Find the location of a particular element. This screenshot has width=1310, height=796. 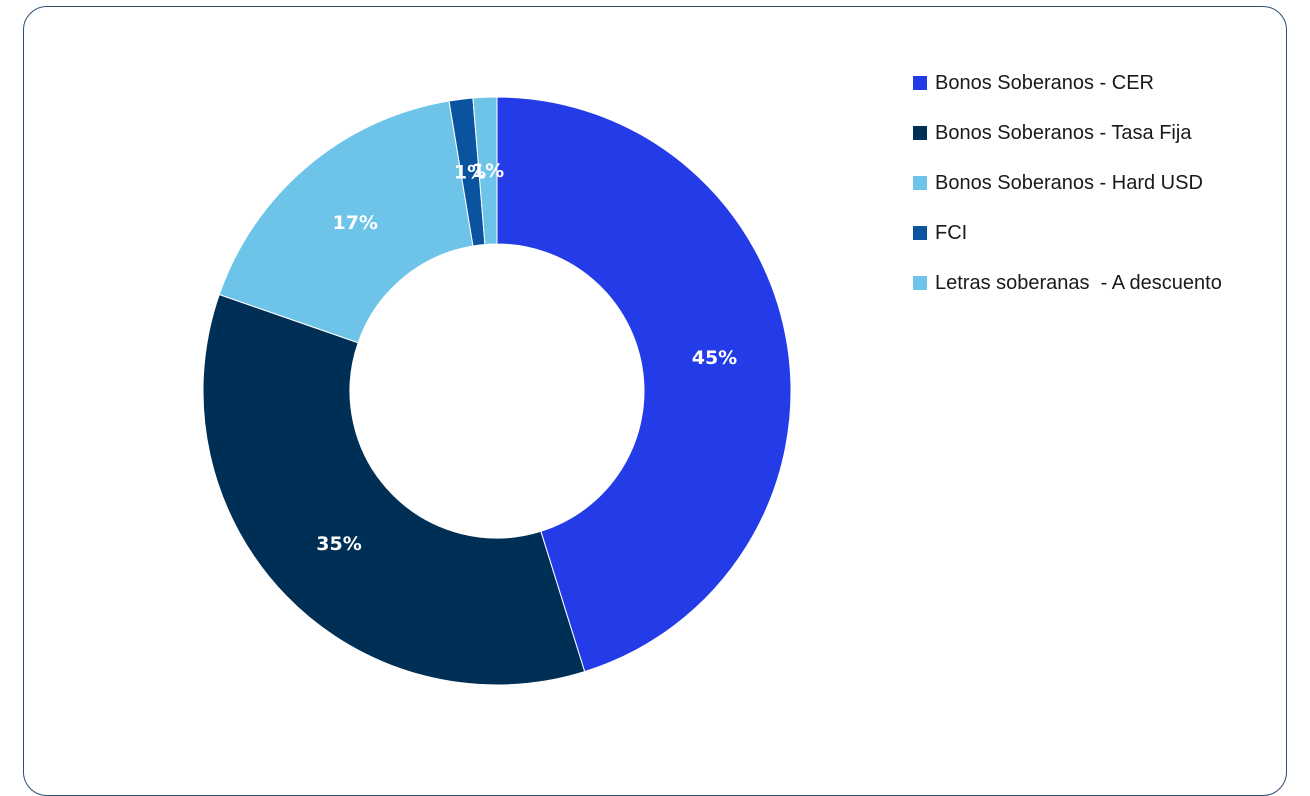

legend-label-fci: FCI is located at coordinates (951, 232).